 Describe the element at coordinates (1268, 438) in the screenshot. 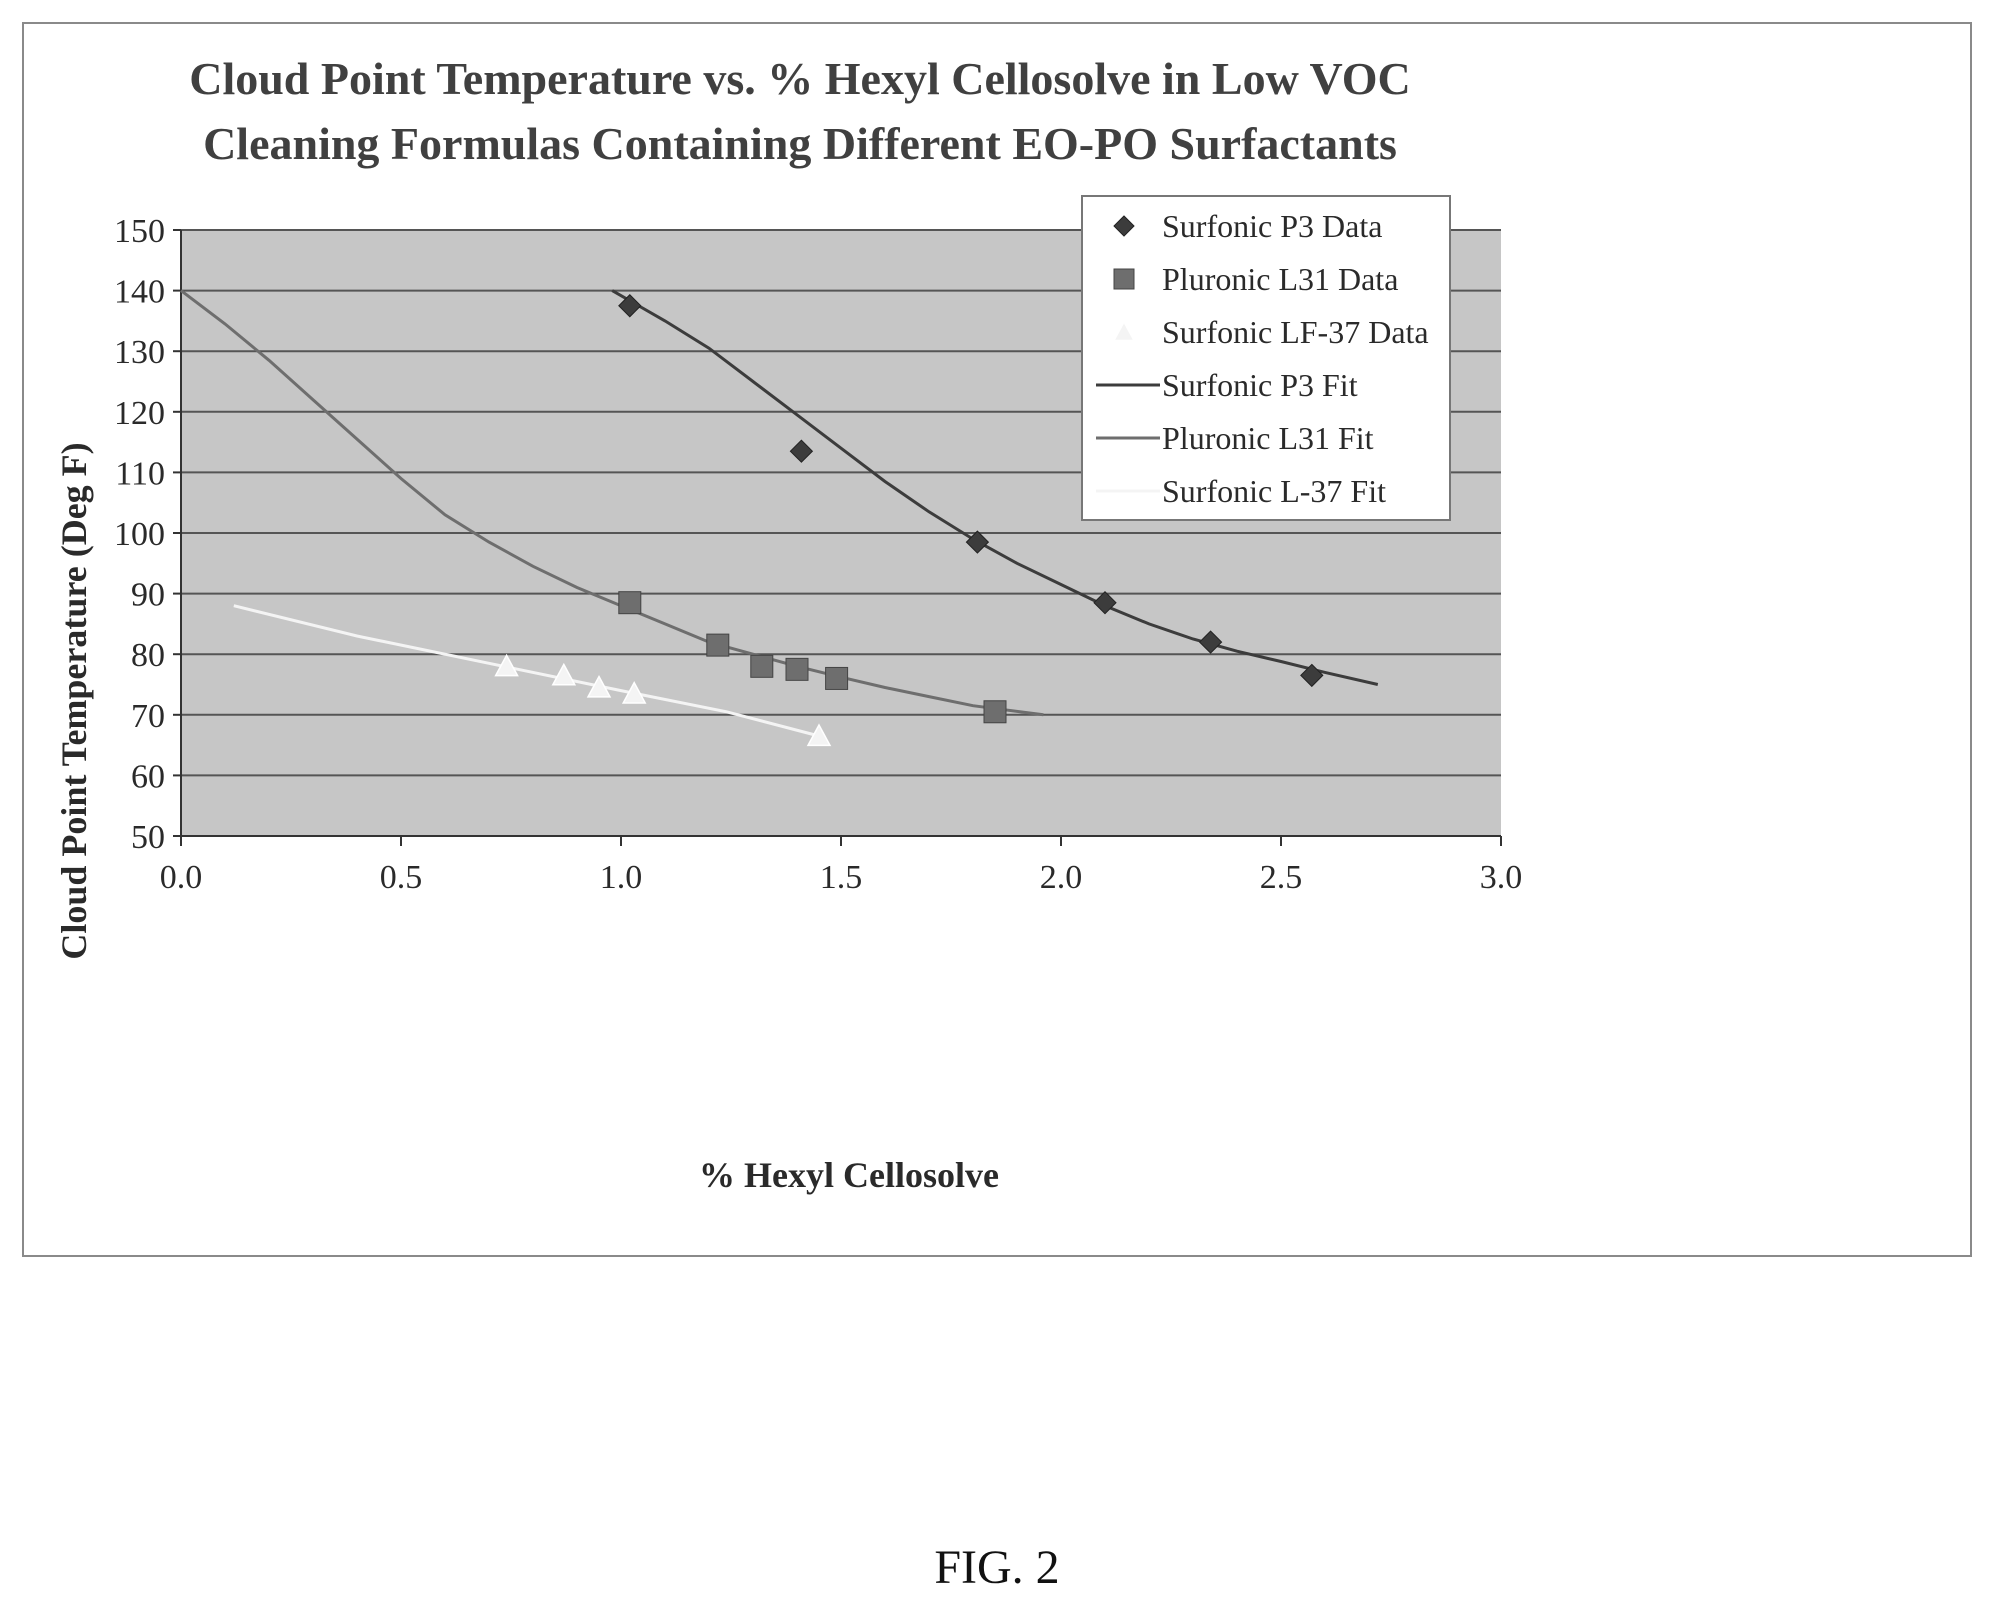

I see `legend-entry: Pluronic L31 Fit` at that location.